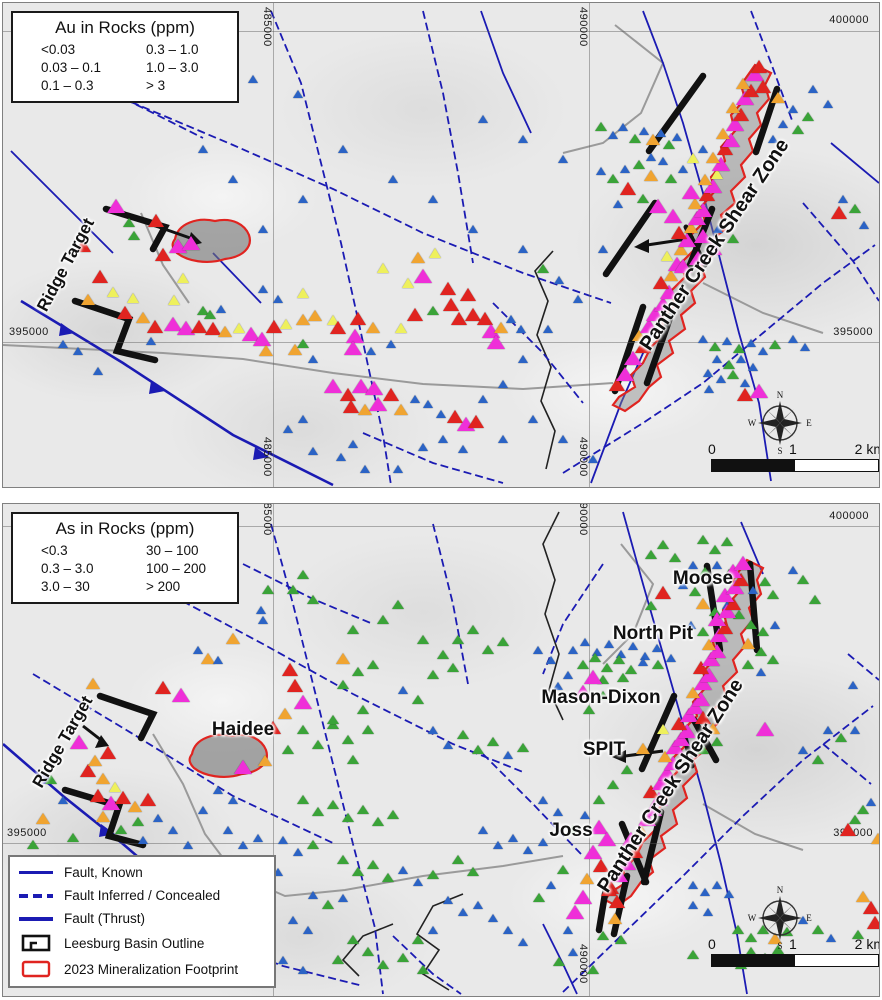  What do you see at coordinates (177, 586) in the screenshot?
I see `legend-item: > 200` at bounding box center [177, 586].